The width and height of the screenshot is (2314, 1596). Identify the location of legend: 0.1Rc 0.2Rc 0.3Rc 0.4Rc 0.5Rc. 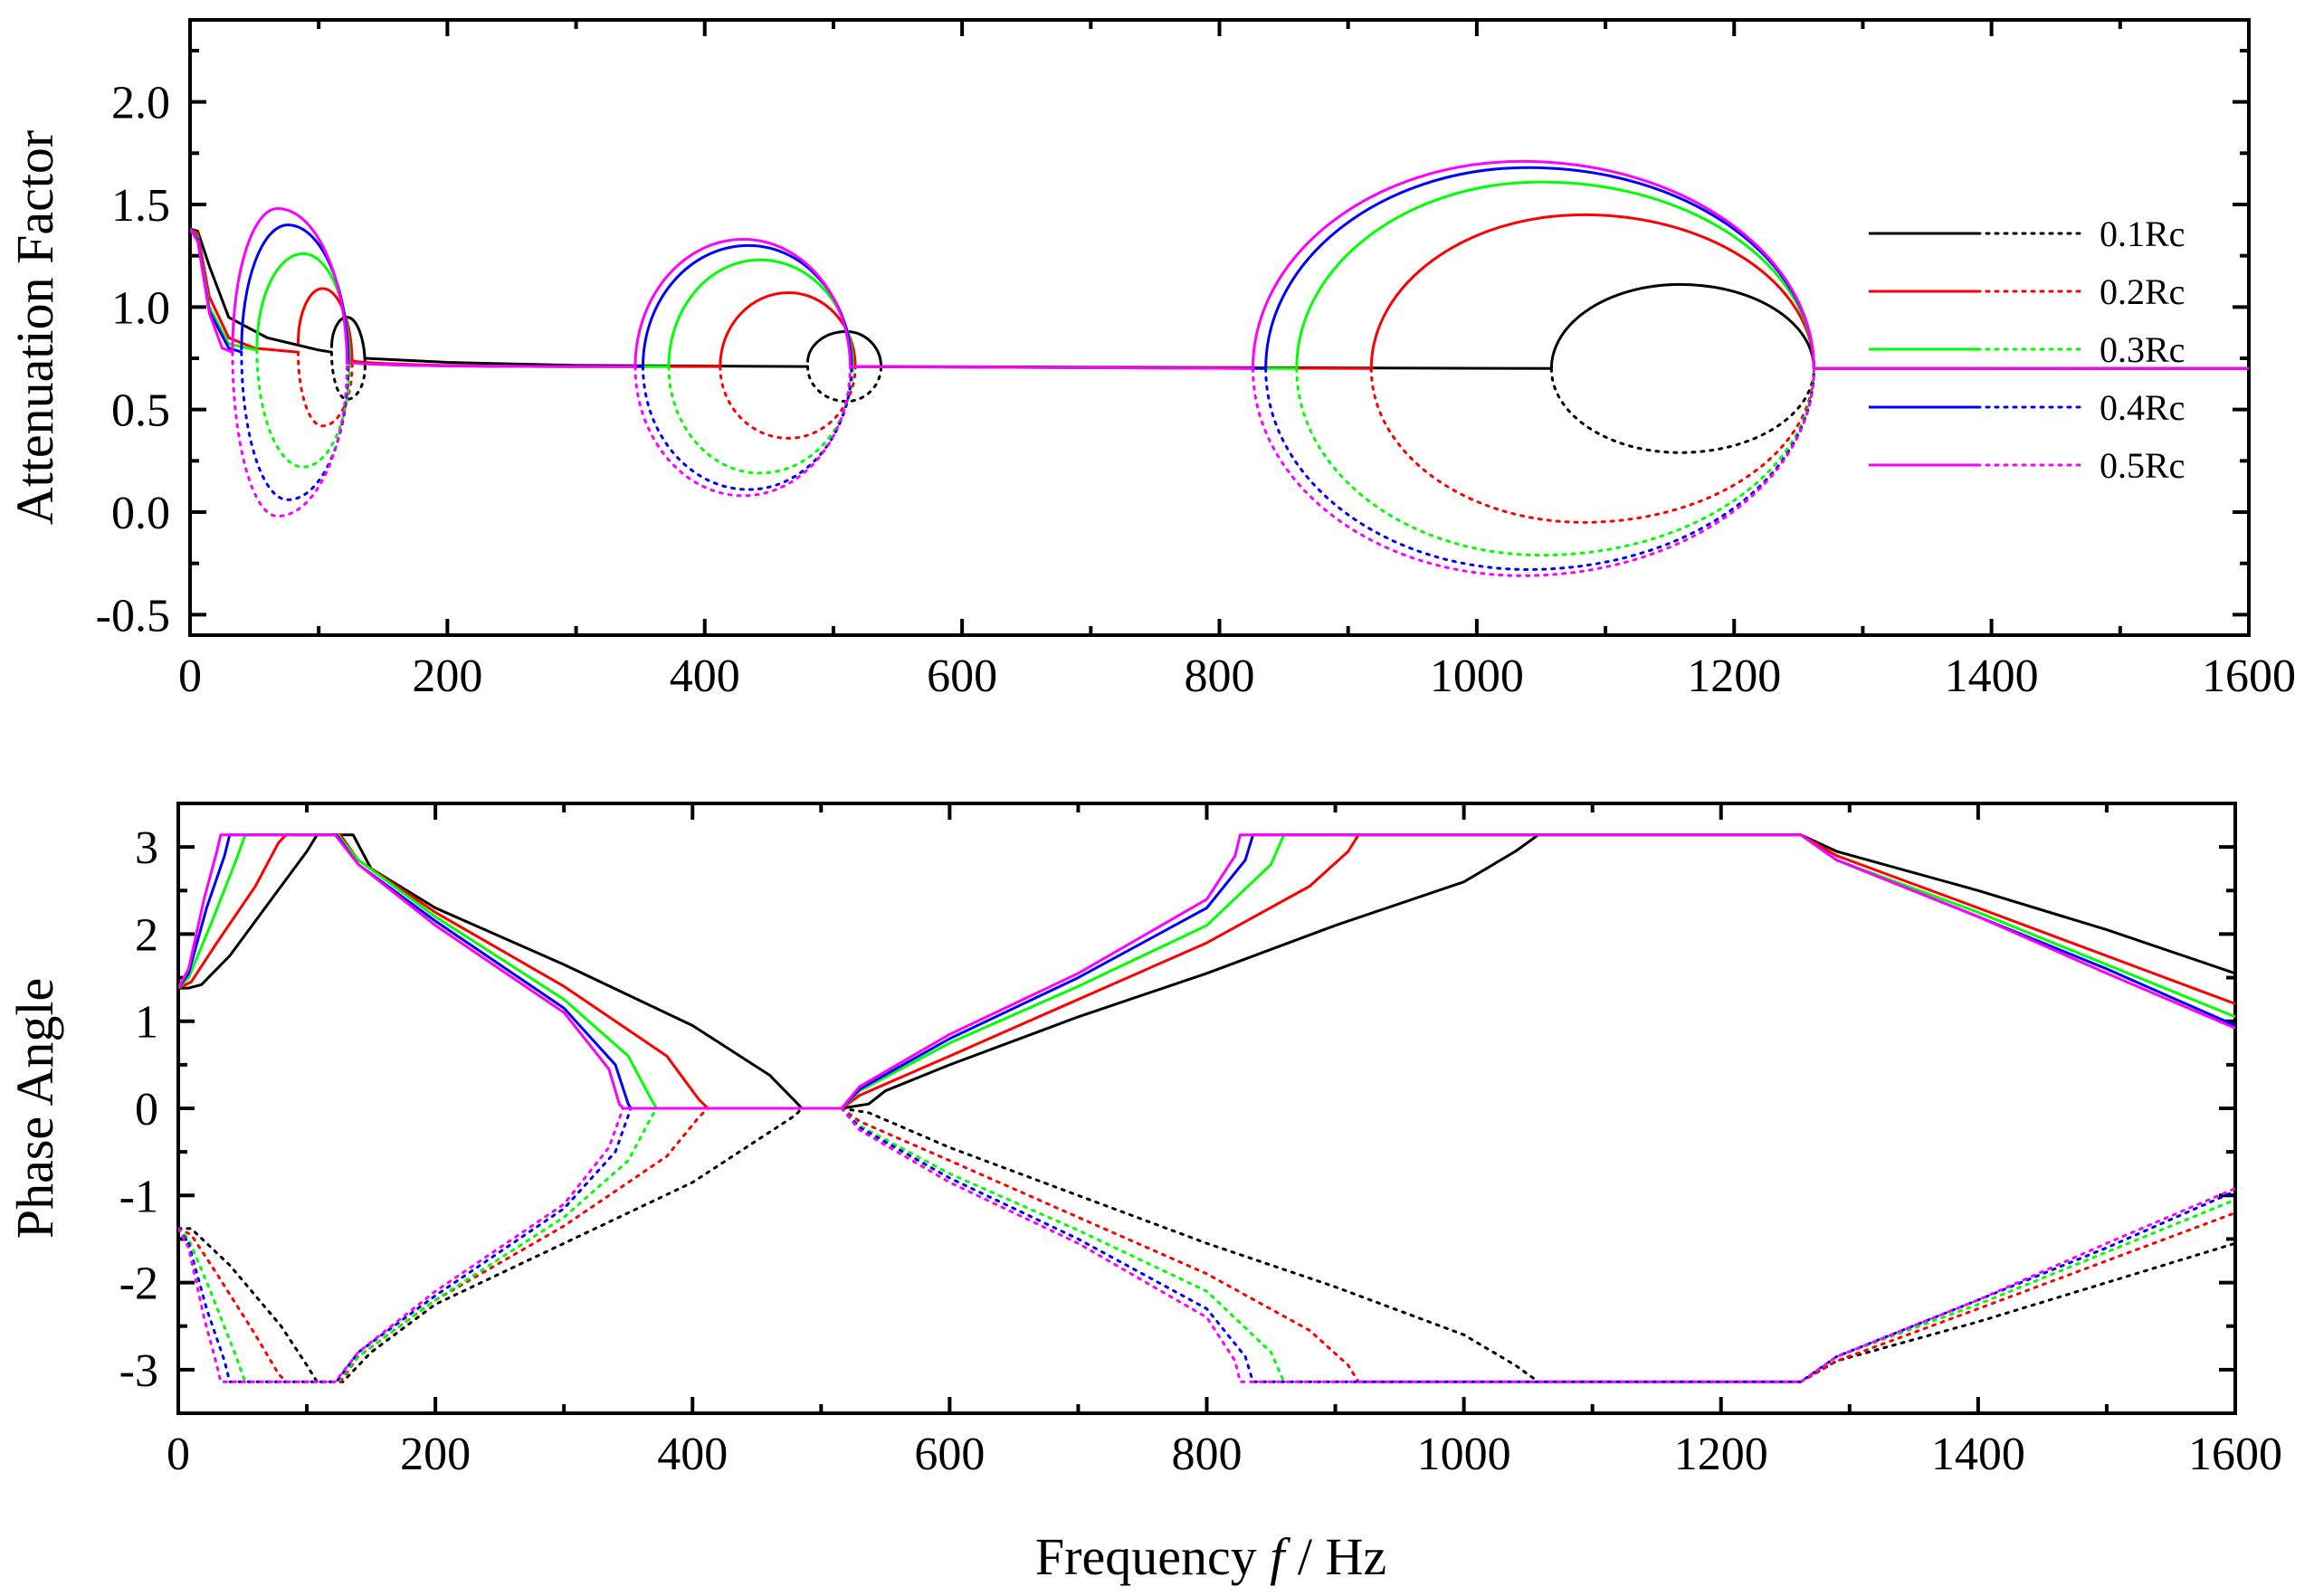
(2027, 350).